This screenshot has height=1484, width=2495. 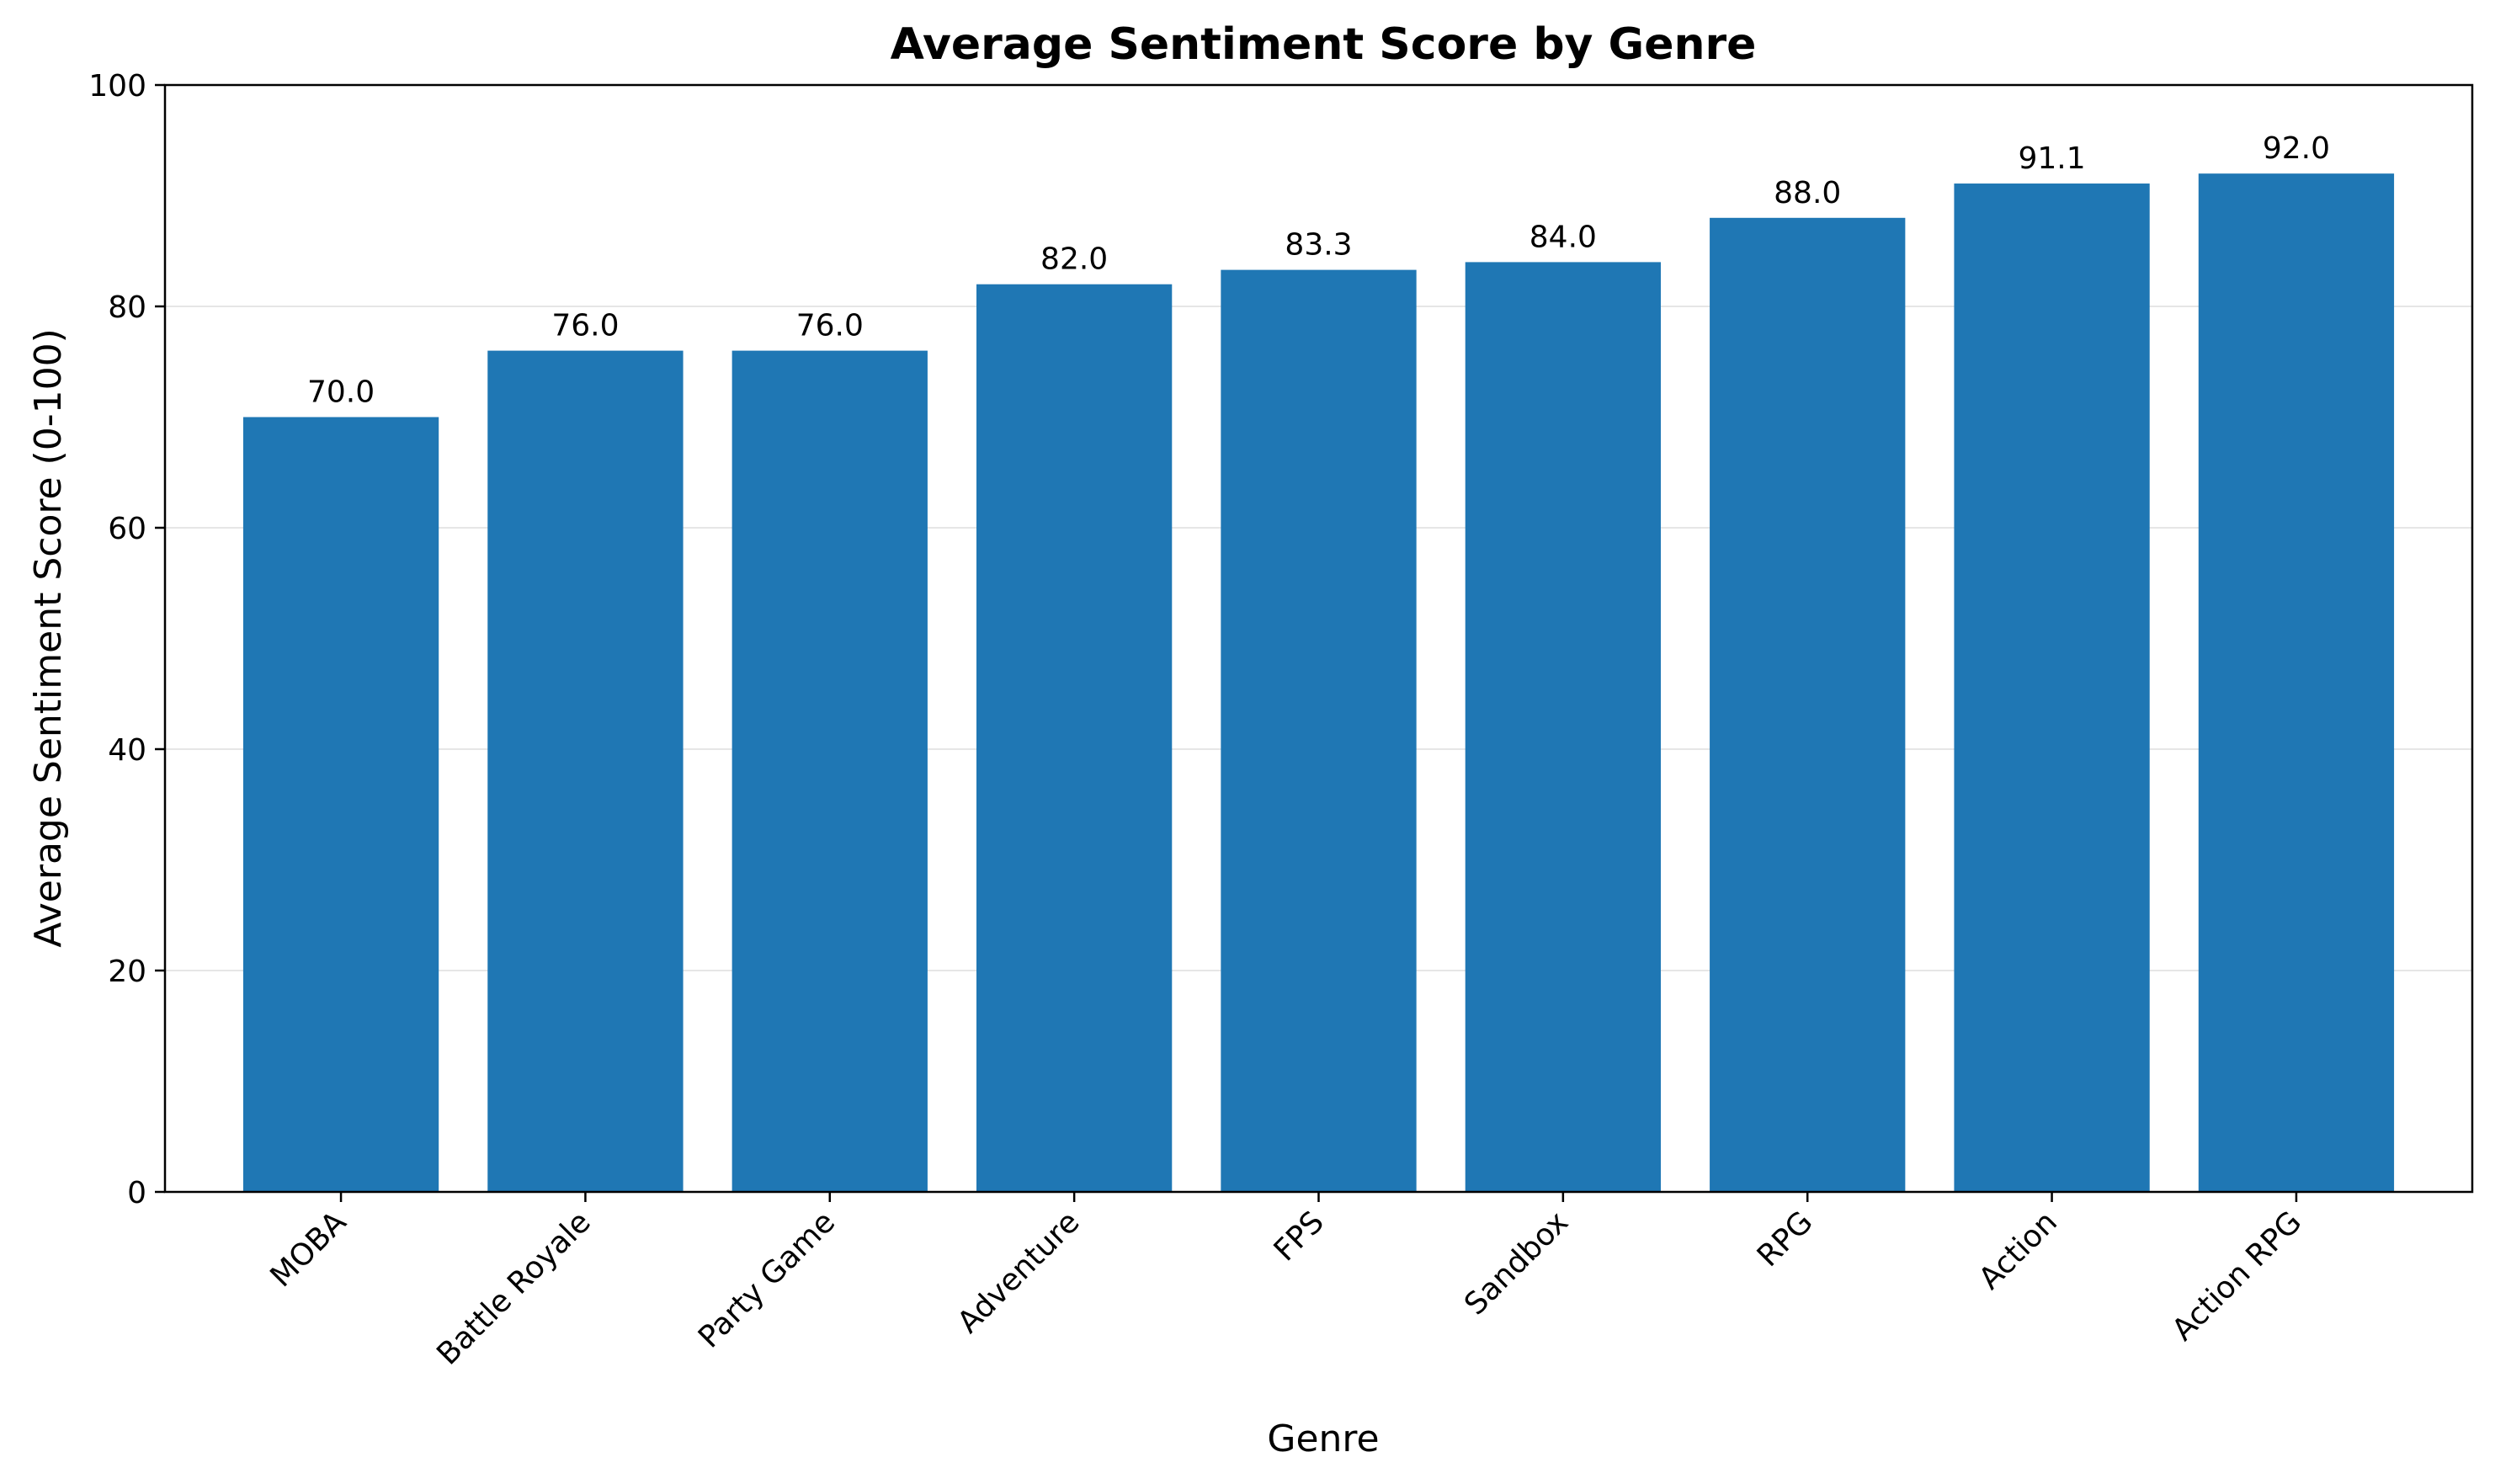 What do you see at coordinates (117, 86) in the screenshot?
I see `y-tick-label: 100` at bounding box center [117, 86].